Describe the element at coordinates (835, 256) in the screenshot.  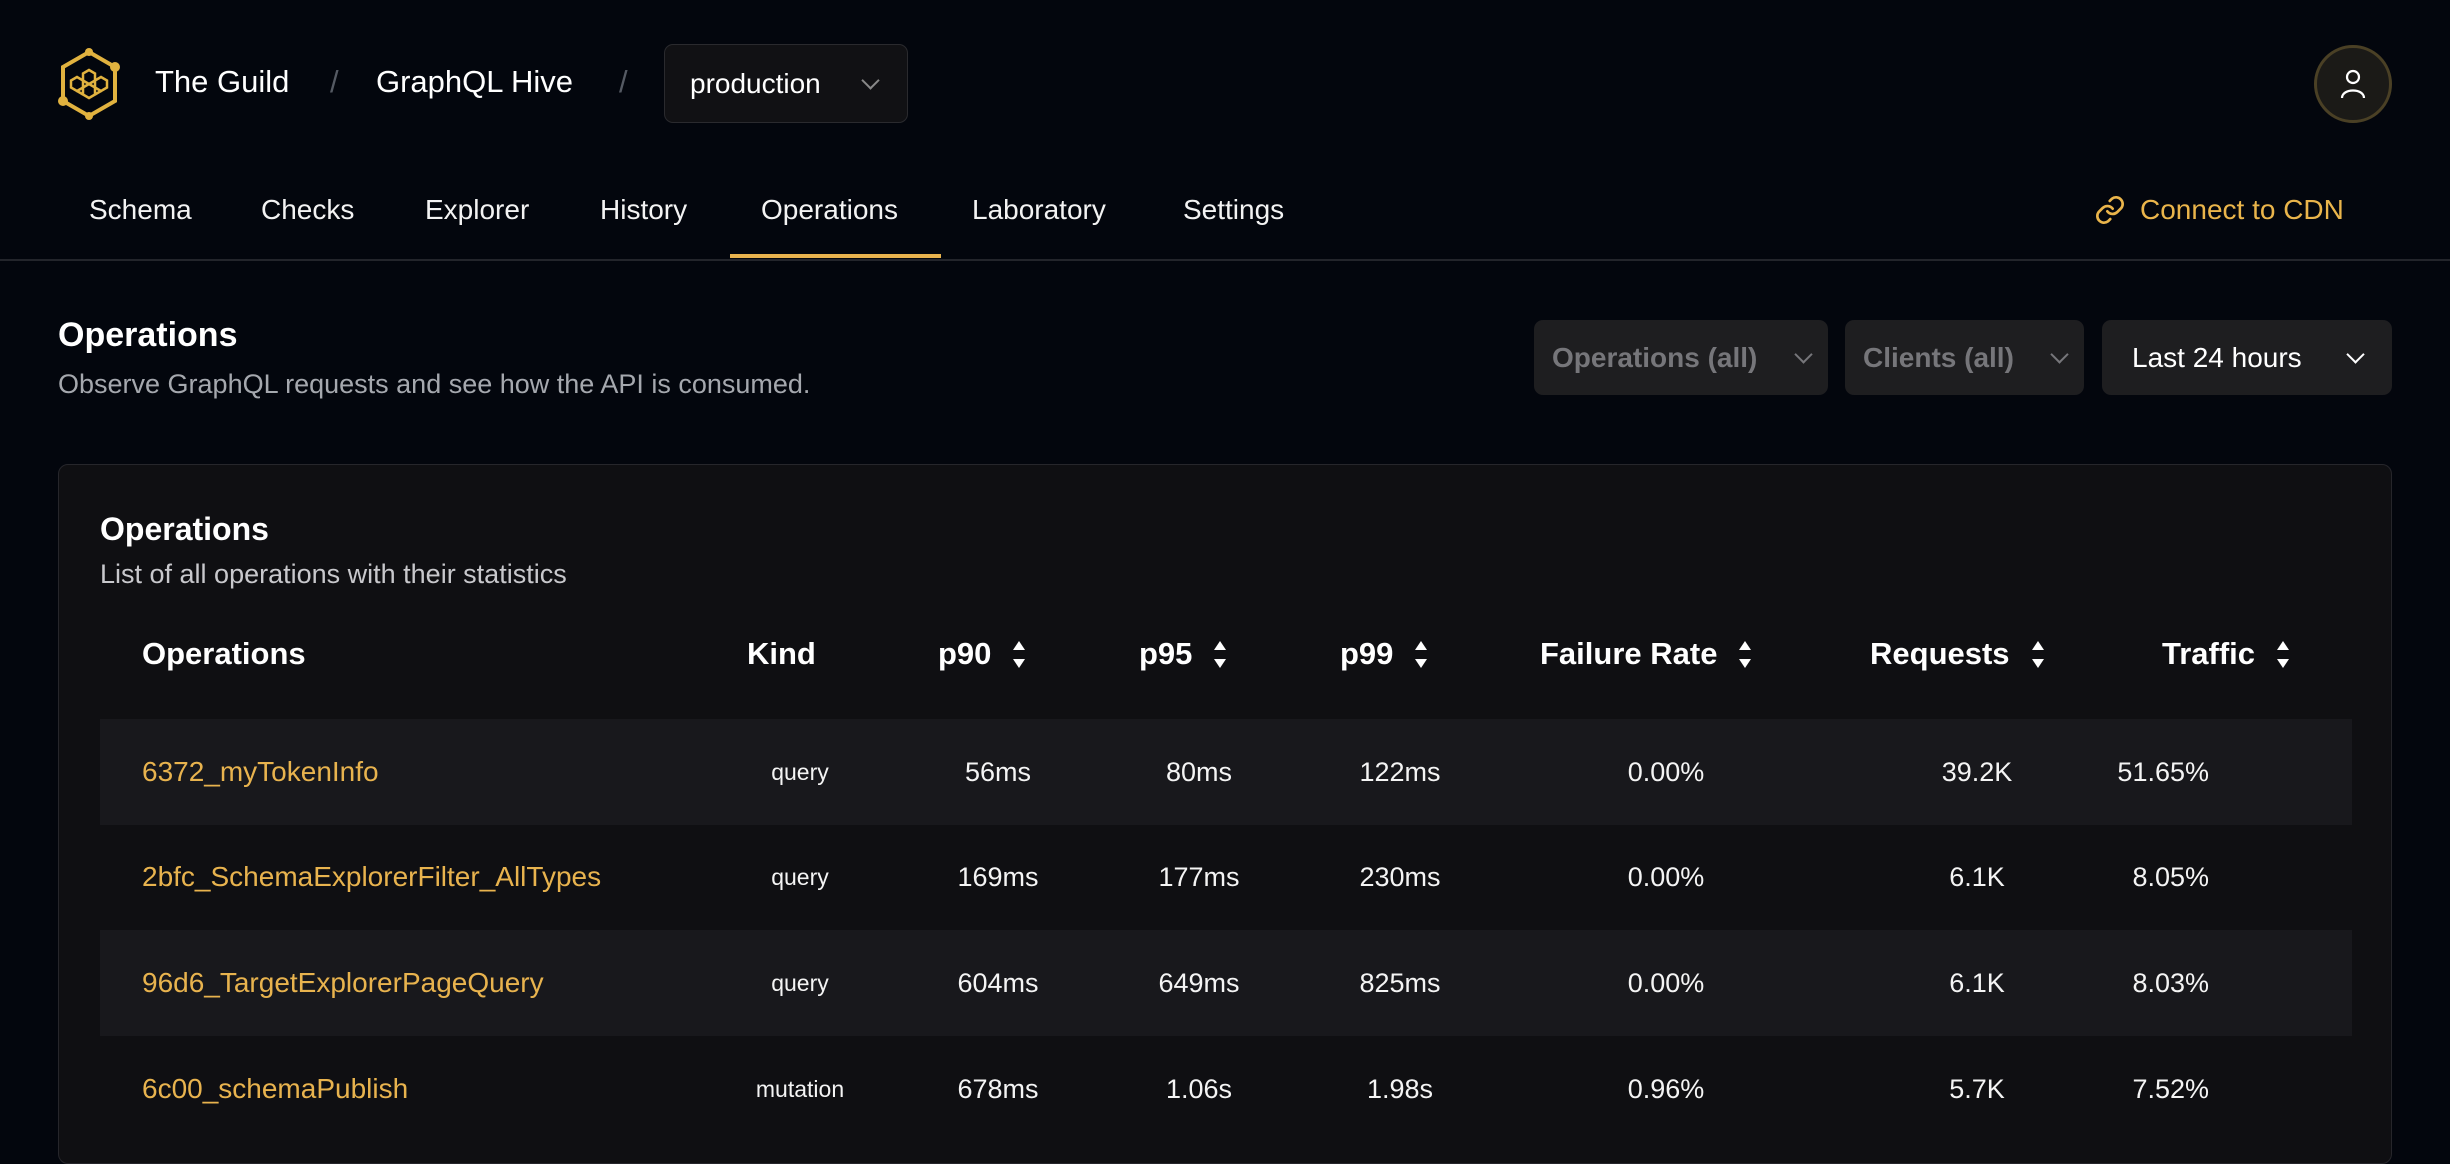
I see `active-tab-indicator` at that location.